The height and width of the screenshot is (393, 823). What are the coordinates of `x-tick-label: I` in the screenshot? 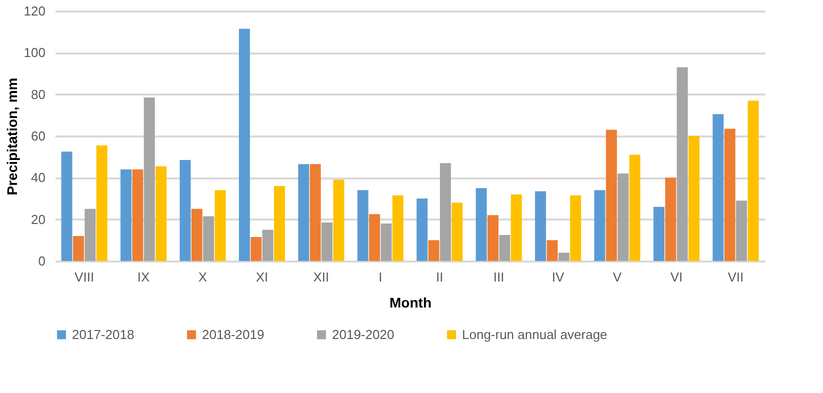 It's located at (380, 277).